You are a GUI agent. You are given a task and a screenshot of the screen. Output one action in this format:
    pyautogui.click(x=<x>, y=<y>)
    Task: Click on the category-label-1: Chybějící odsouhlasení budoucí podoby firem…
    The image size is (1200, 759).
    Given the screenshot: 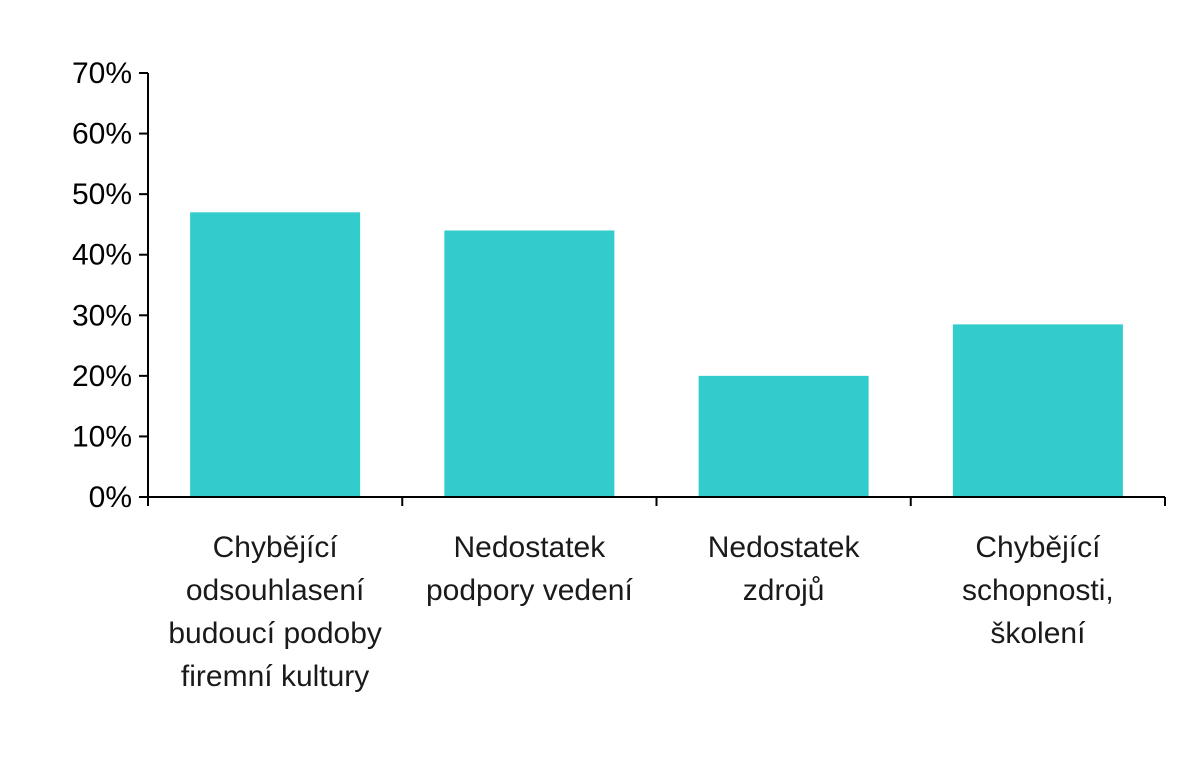 What is the action you would take?
    pyautogui.click(x=275, y=612)
    